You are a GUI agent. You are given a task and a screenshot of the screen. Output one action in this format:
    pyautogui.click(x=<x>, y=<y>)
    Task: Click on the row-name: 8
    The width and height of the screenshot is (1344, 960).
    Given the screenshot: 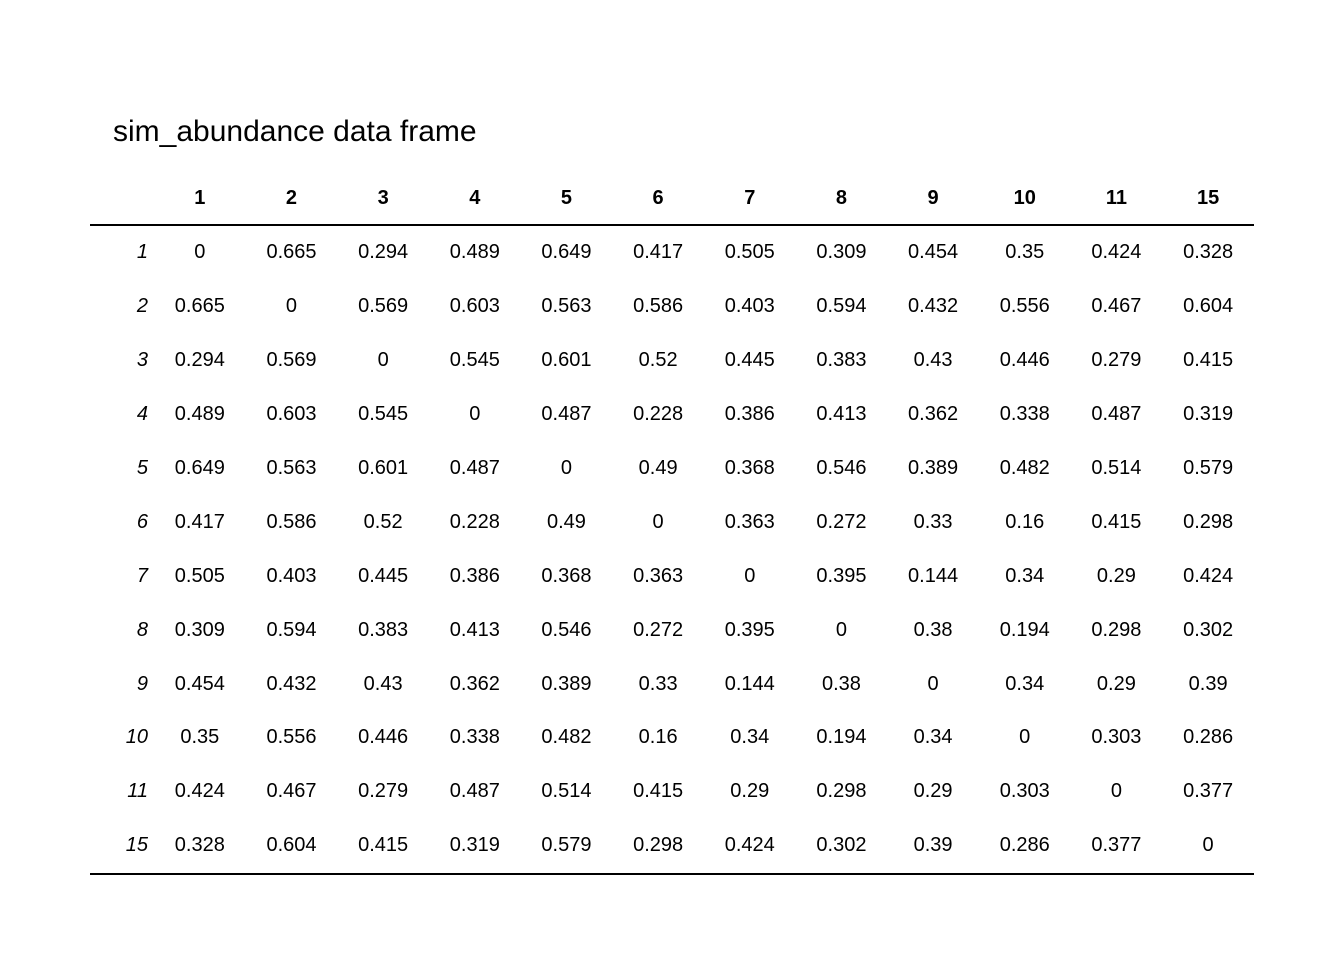 What is the action you would take?
    pyautogui.click(x=142, y=629)
    